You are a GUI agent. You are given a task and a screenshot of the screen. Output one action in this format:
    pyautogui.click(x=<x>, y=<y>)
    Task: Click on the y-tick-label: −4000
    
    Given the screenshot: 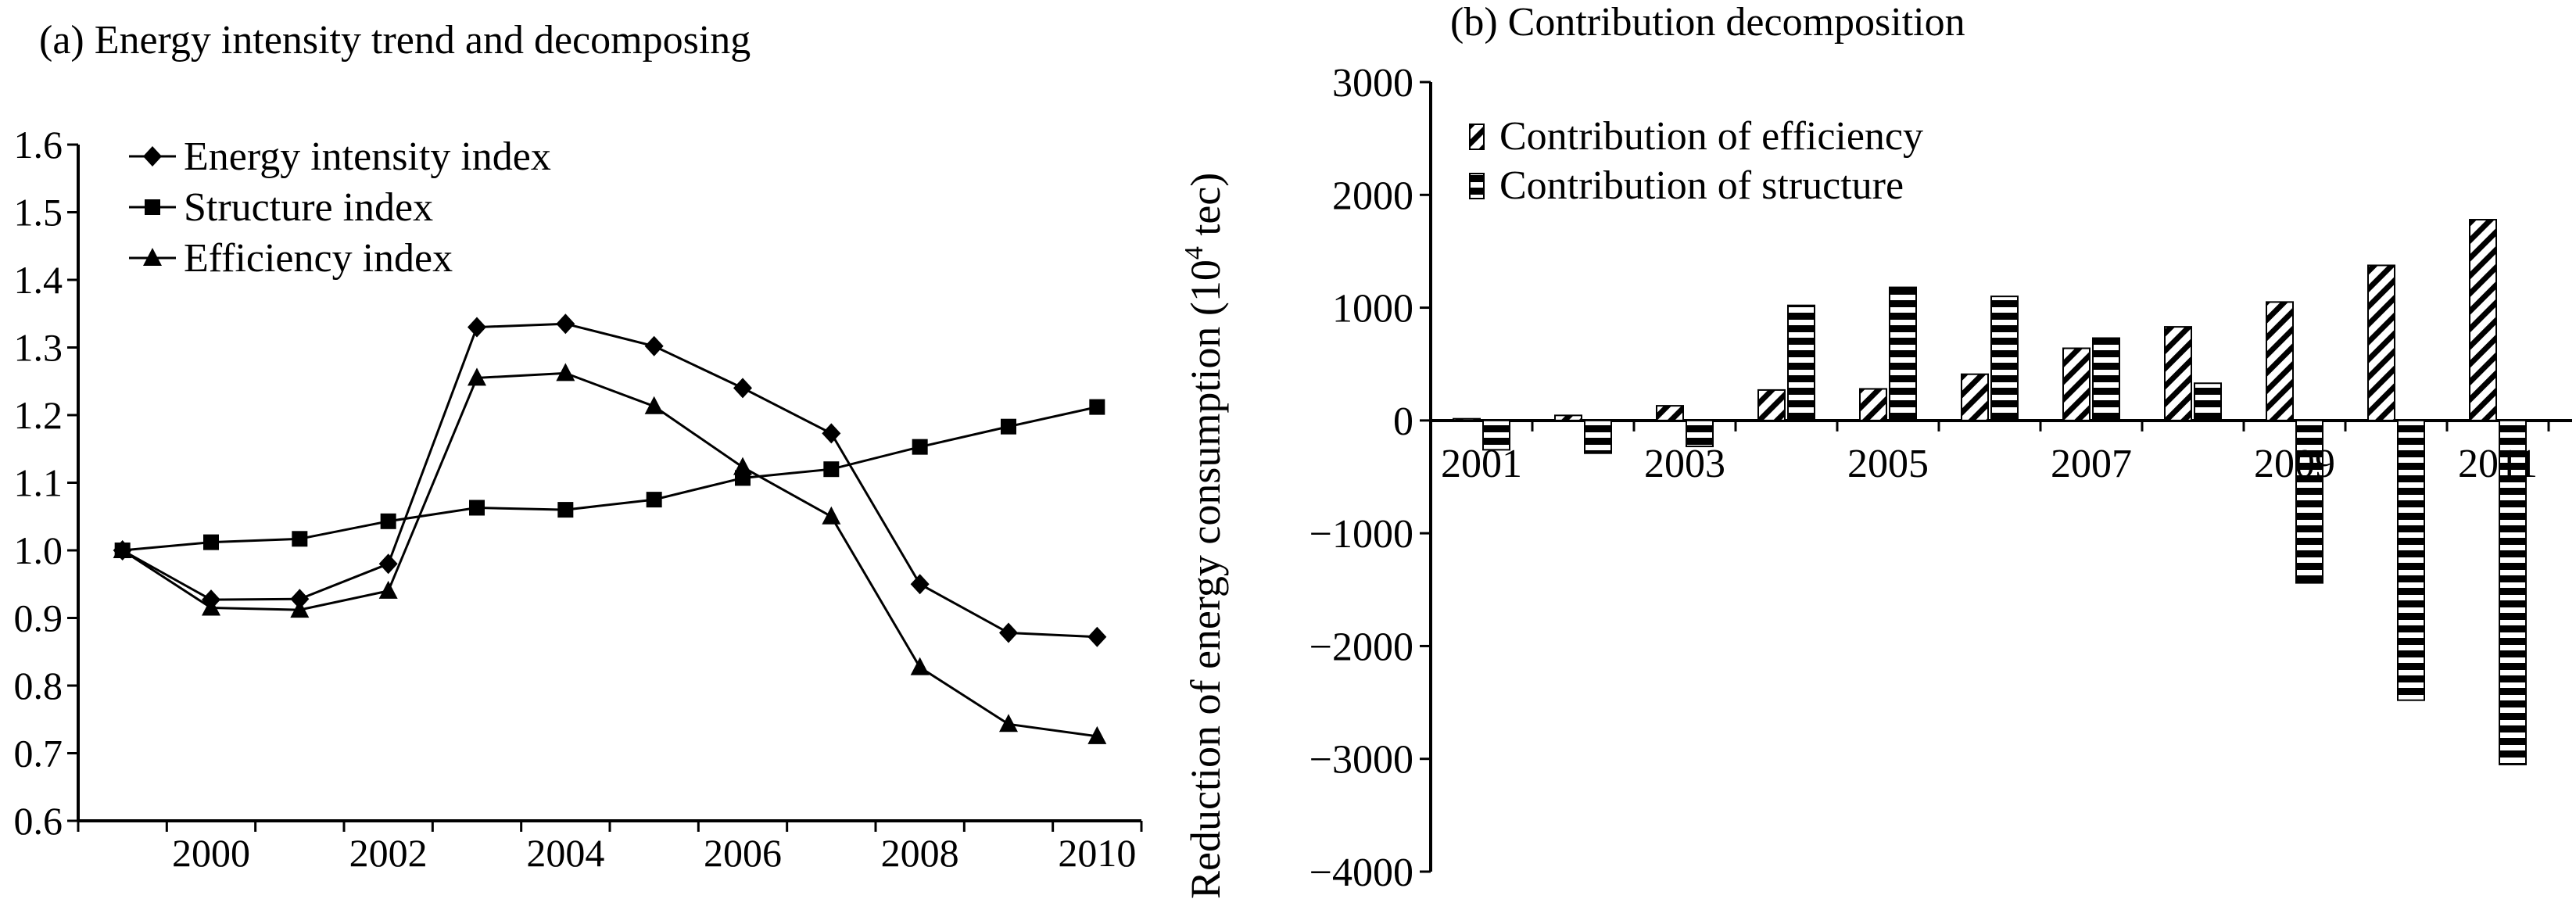 What is the action you would take?
    pyautogui.click(x=1361, y=873)
    